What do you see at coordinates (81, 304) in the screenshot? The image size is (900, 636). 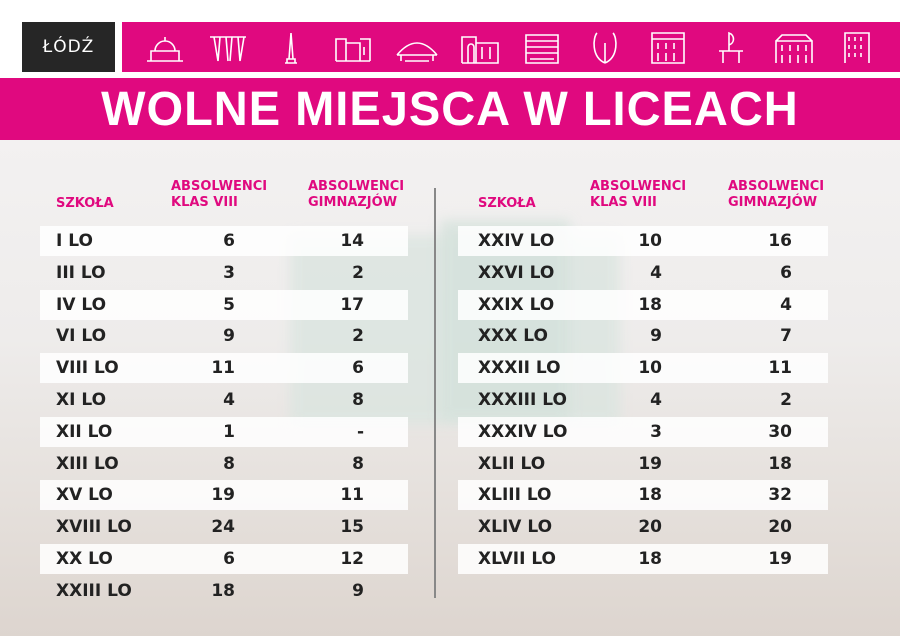 I see `school-name: IV LO` at bounding box center [81, 304].